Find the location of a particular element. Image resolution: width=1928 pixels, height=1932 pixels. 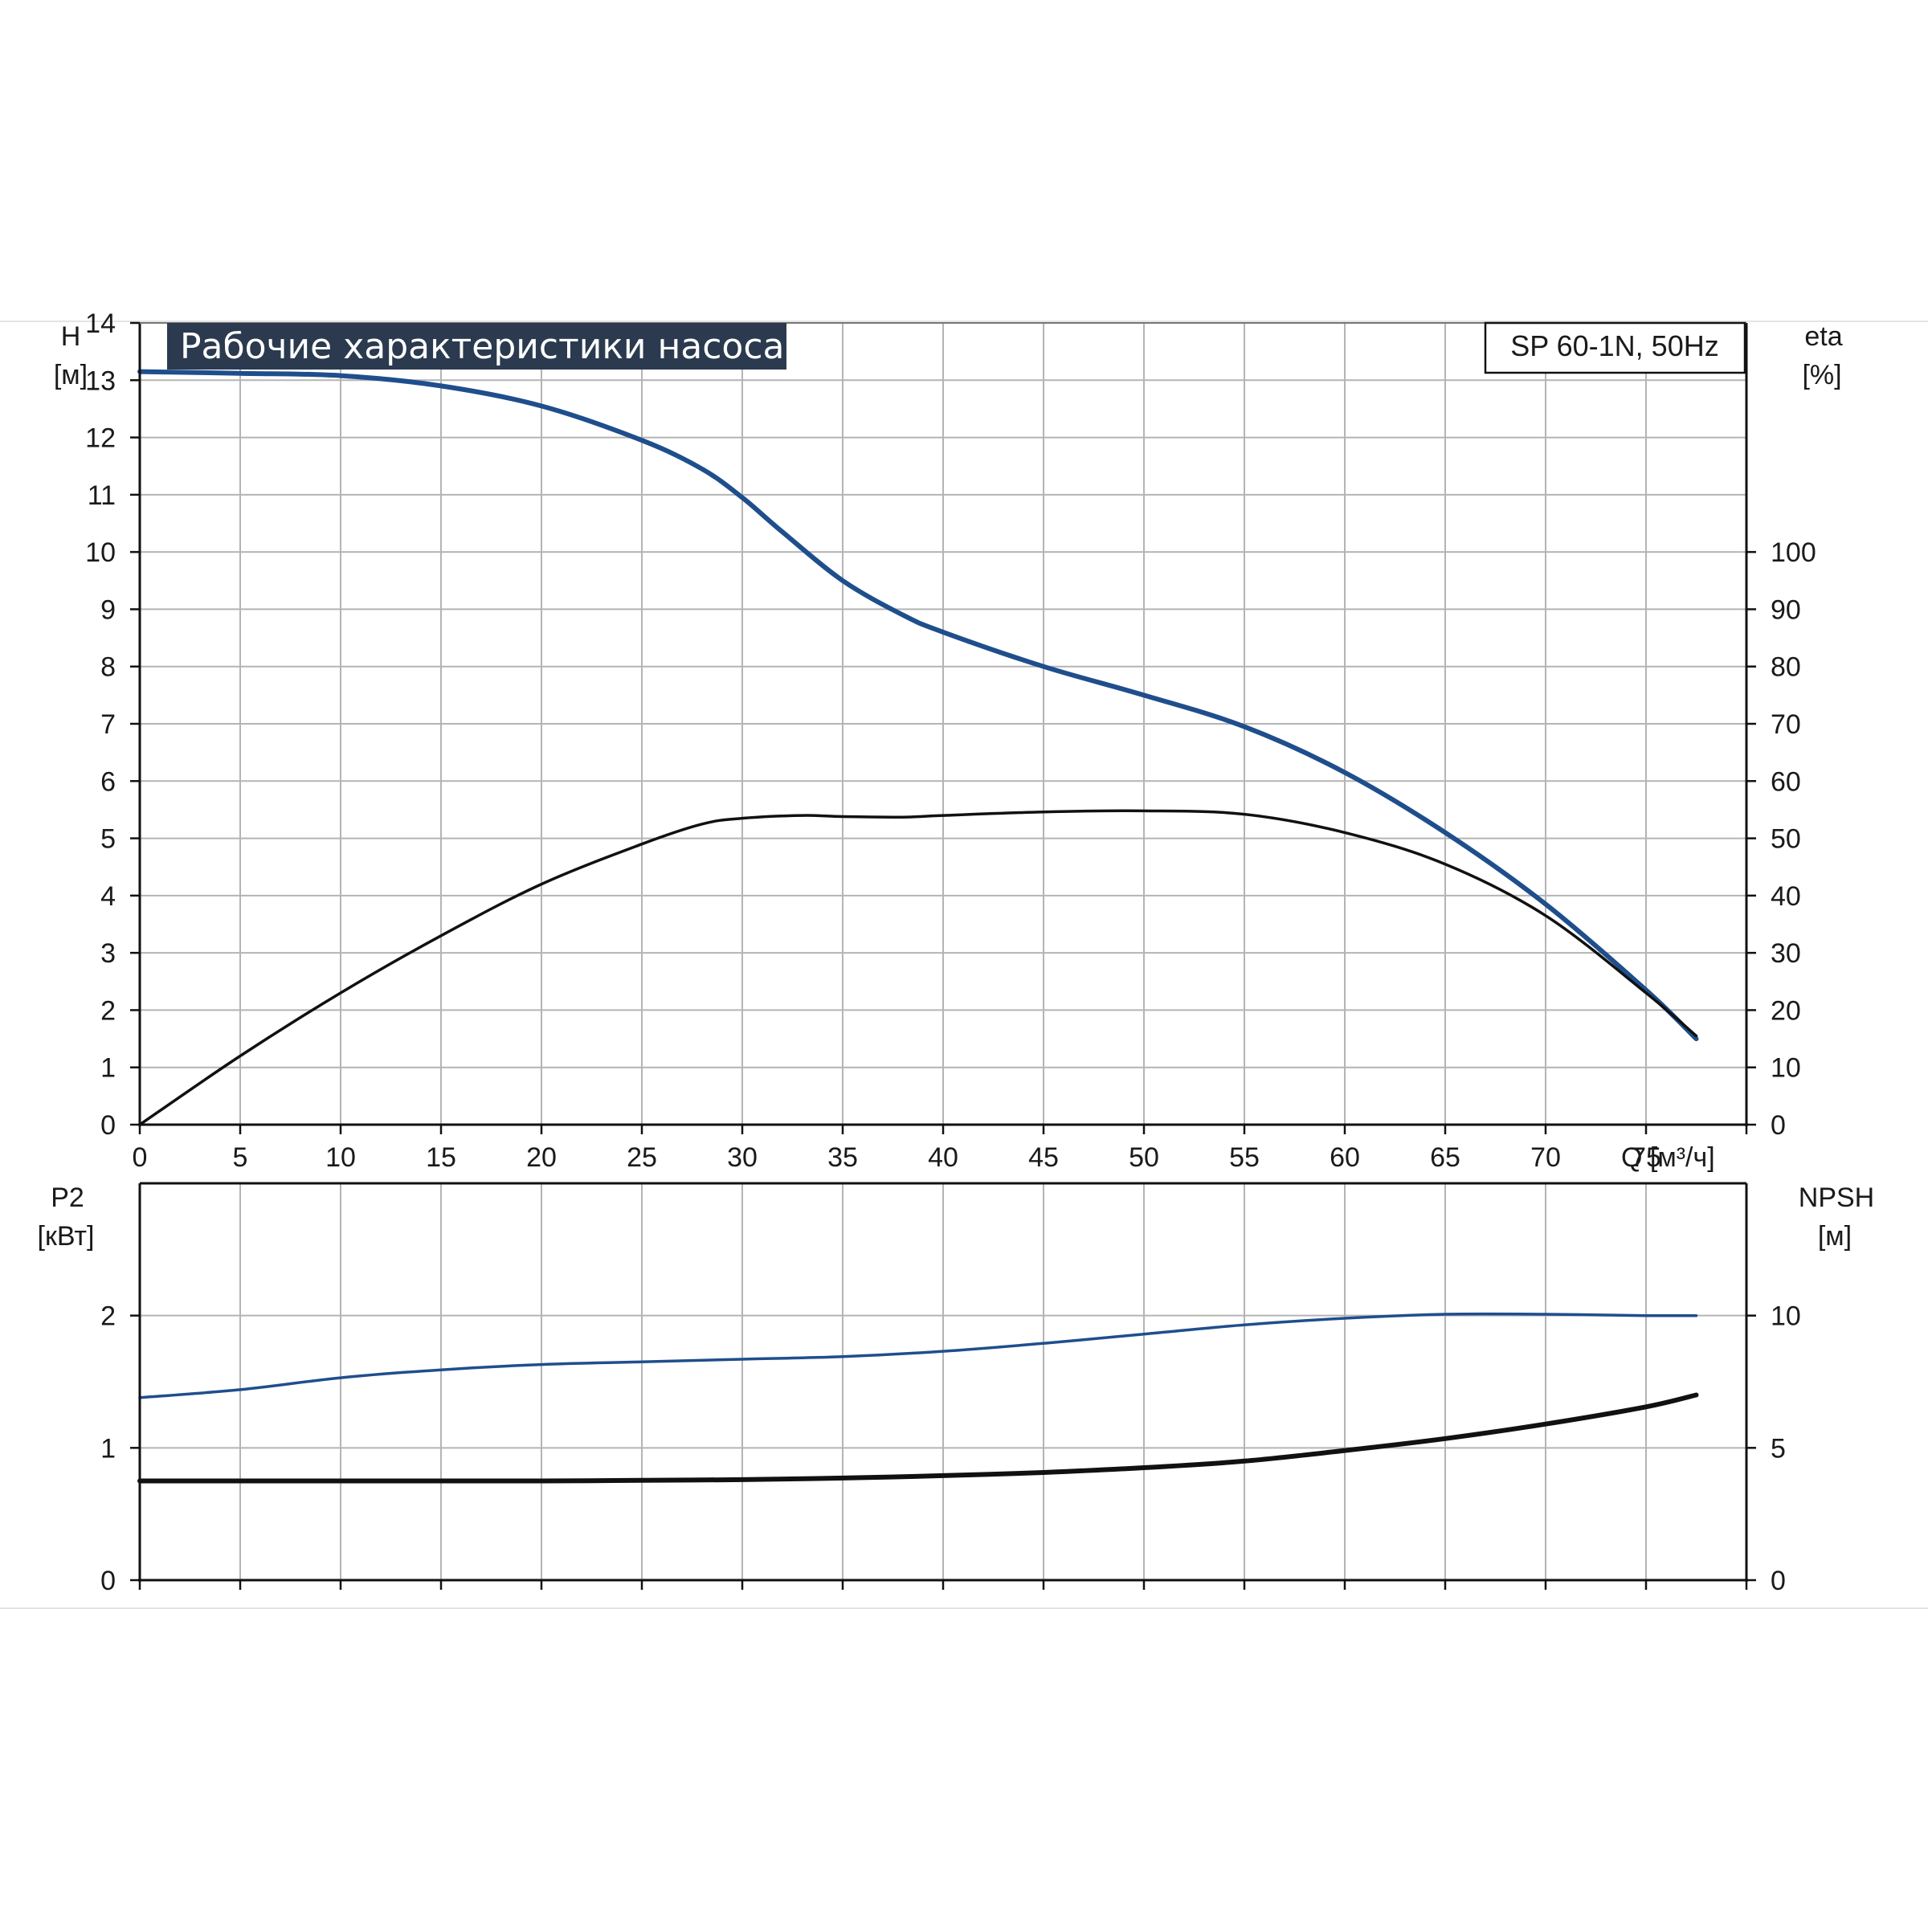

head-panel-left-tick-label: 1 is located at coordinates (108, 1069).